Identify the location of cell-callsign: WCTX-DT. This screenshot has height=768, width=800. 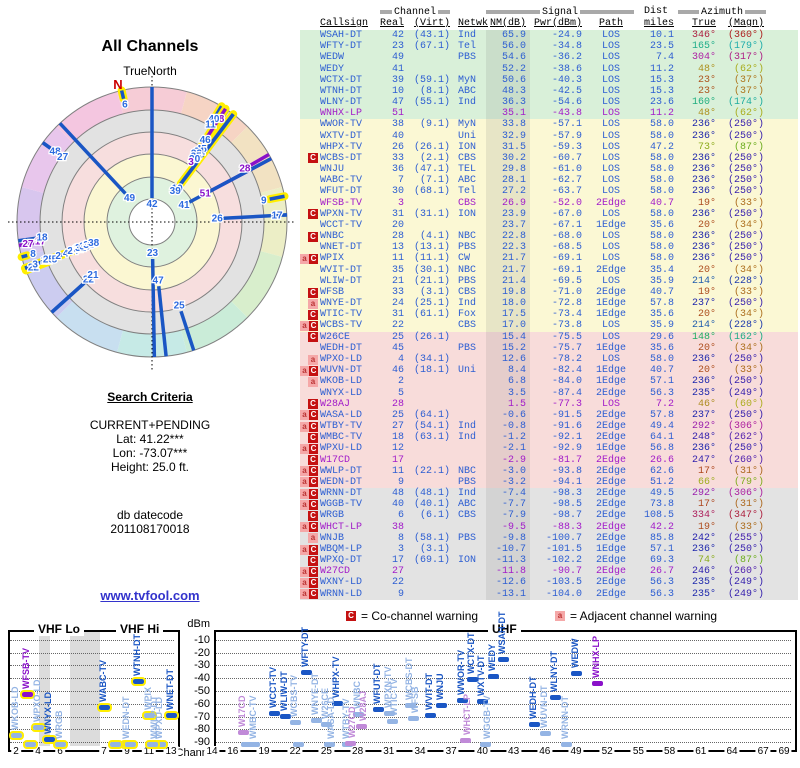
(341, 80).